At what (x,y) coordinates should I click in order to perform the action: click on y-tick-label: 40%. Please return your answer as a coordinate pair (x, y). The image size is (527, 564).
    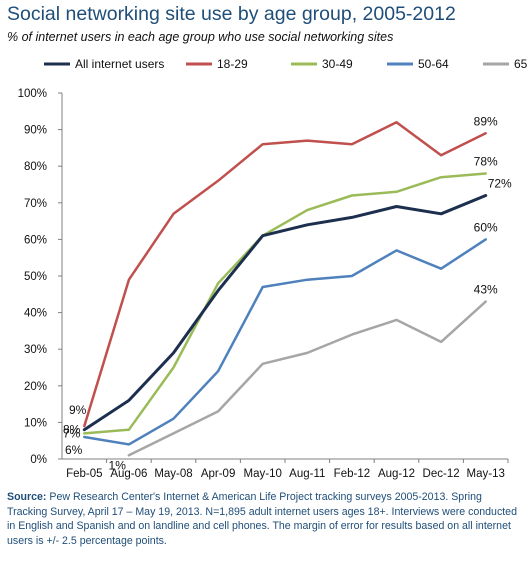
    Looking at the image, I should click on (35, 314).